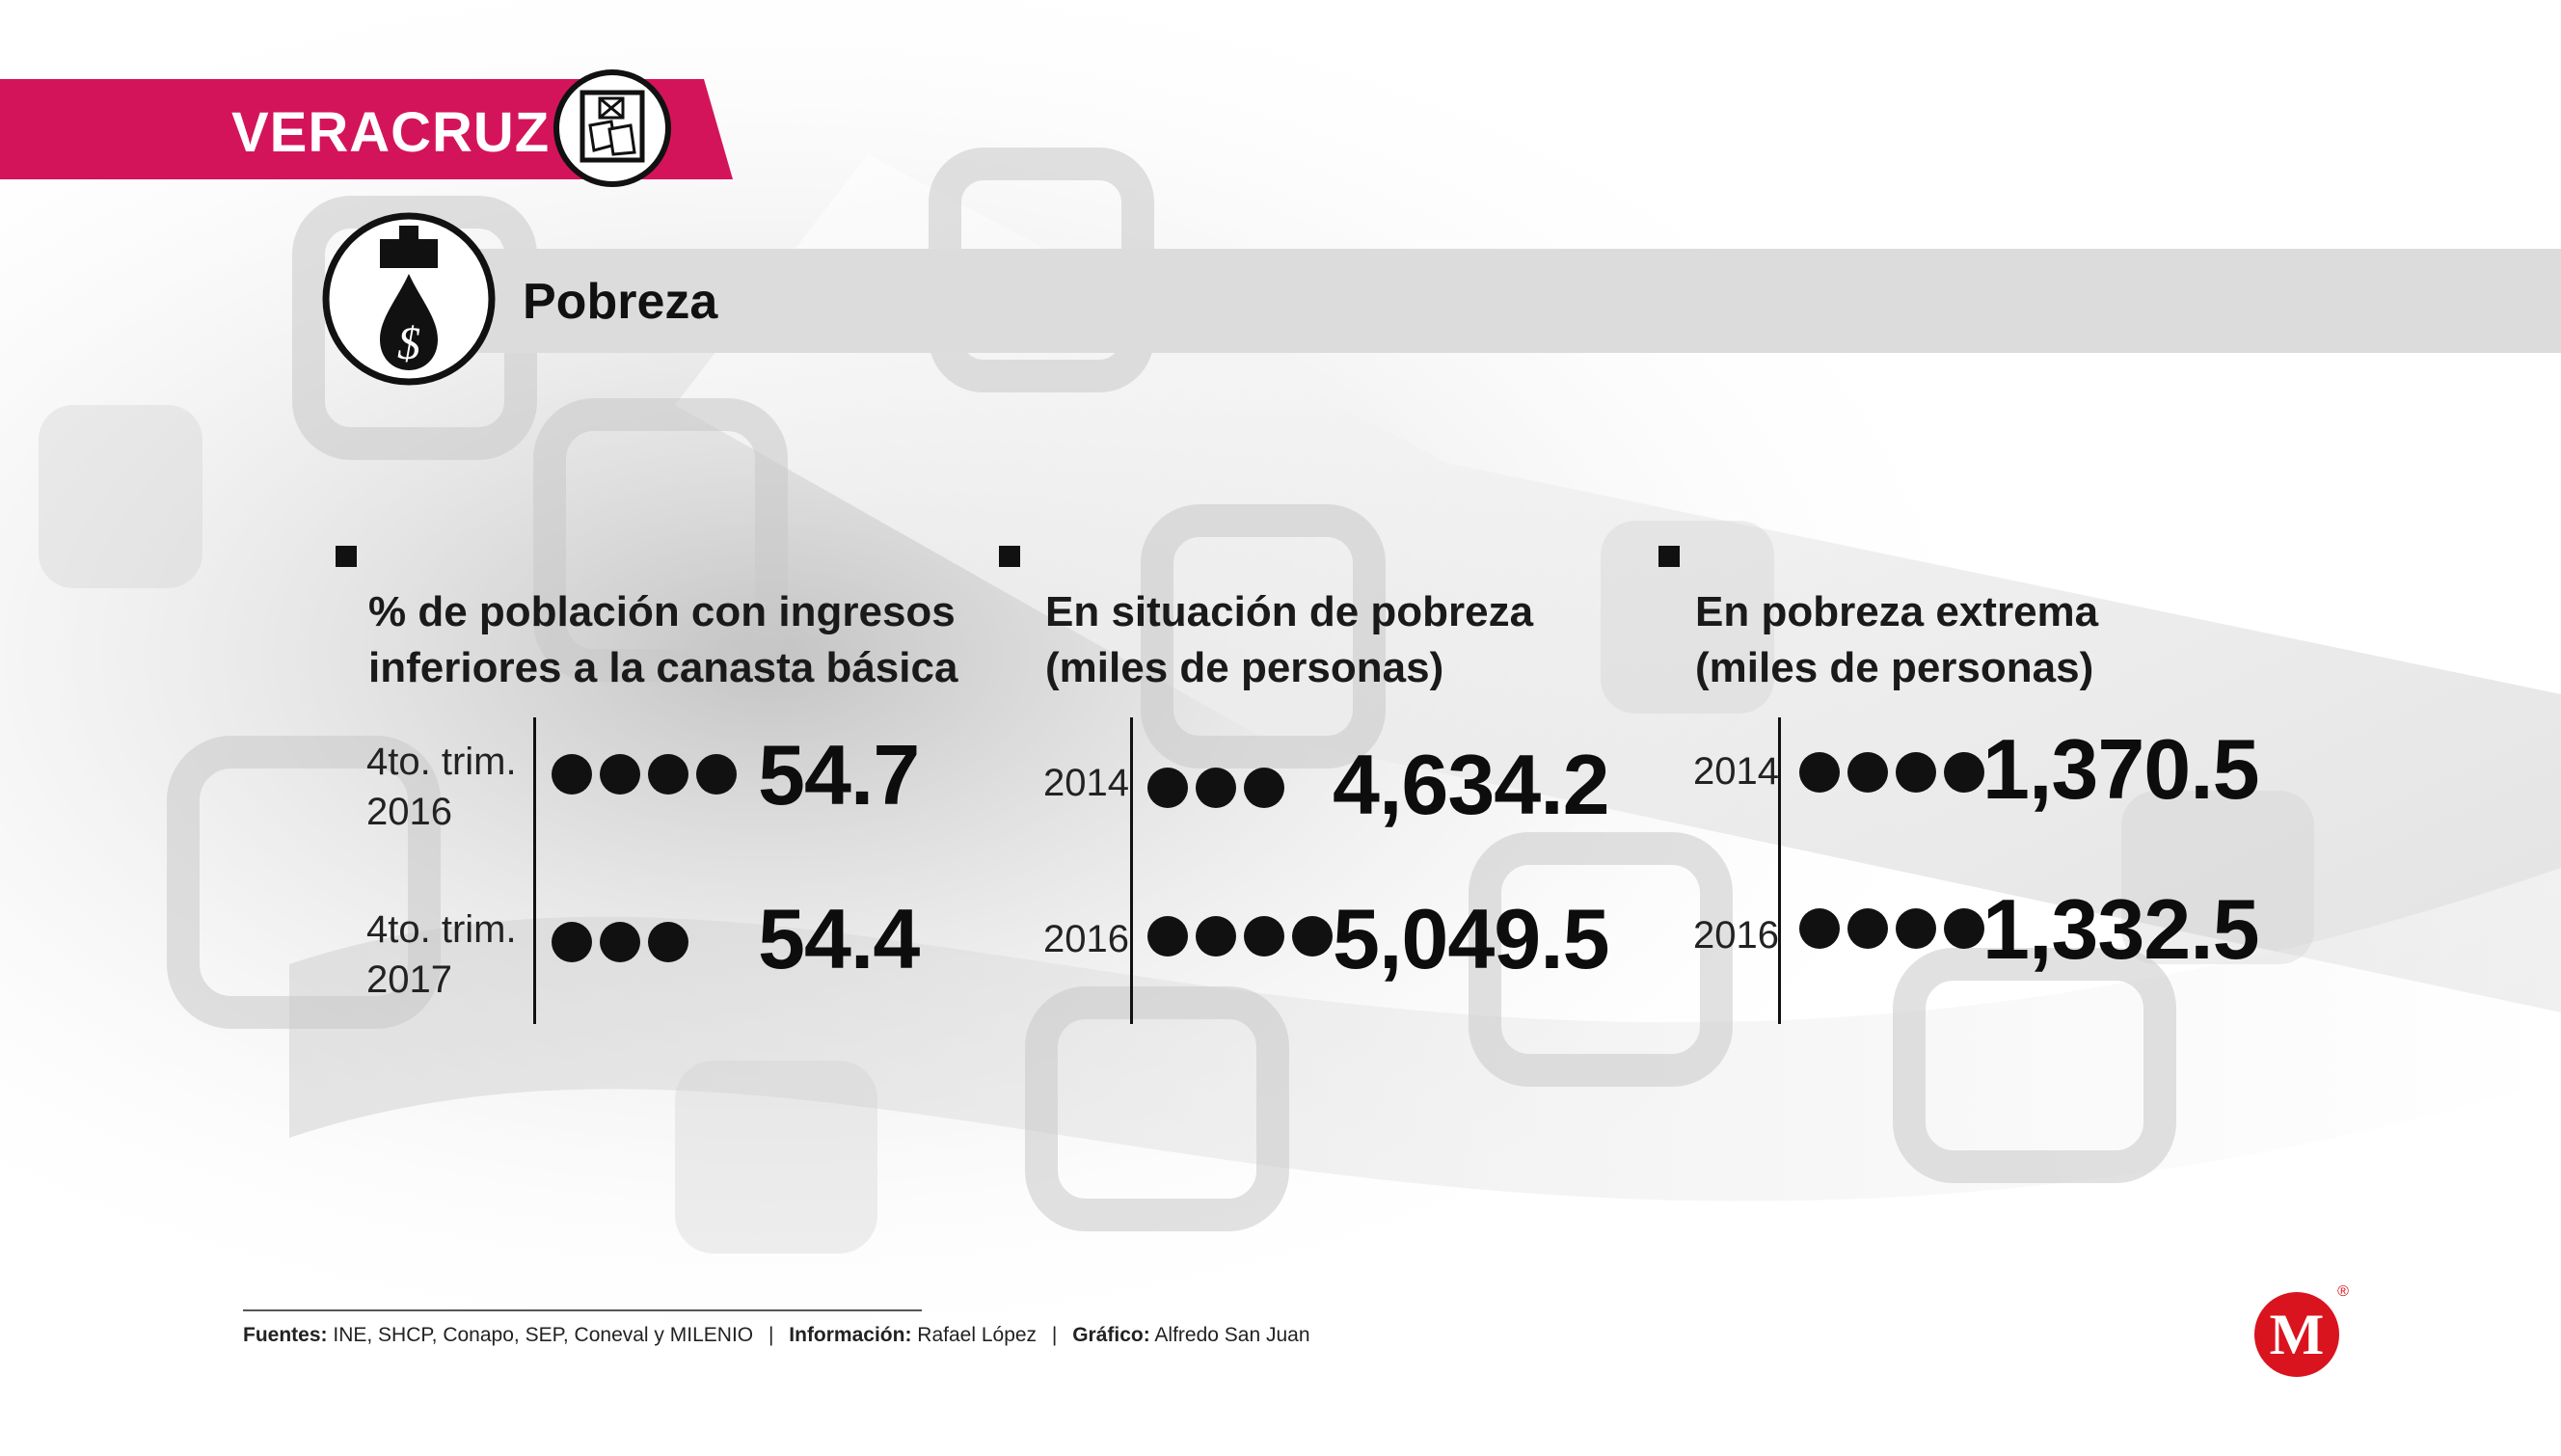 This screenshot has width=2561, height=1456. What do you see at coordinates (978, 1335) in the screenshot?
I see `info-text: Rafael López` at bounding box center [978, 1335].